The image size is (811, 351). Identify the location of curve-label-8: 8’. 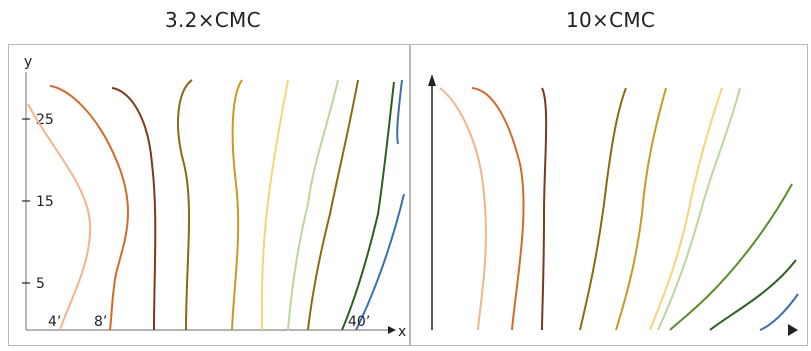
(100, 322).